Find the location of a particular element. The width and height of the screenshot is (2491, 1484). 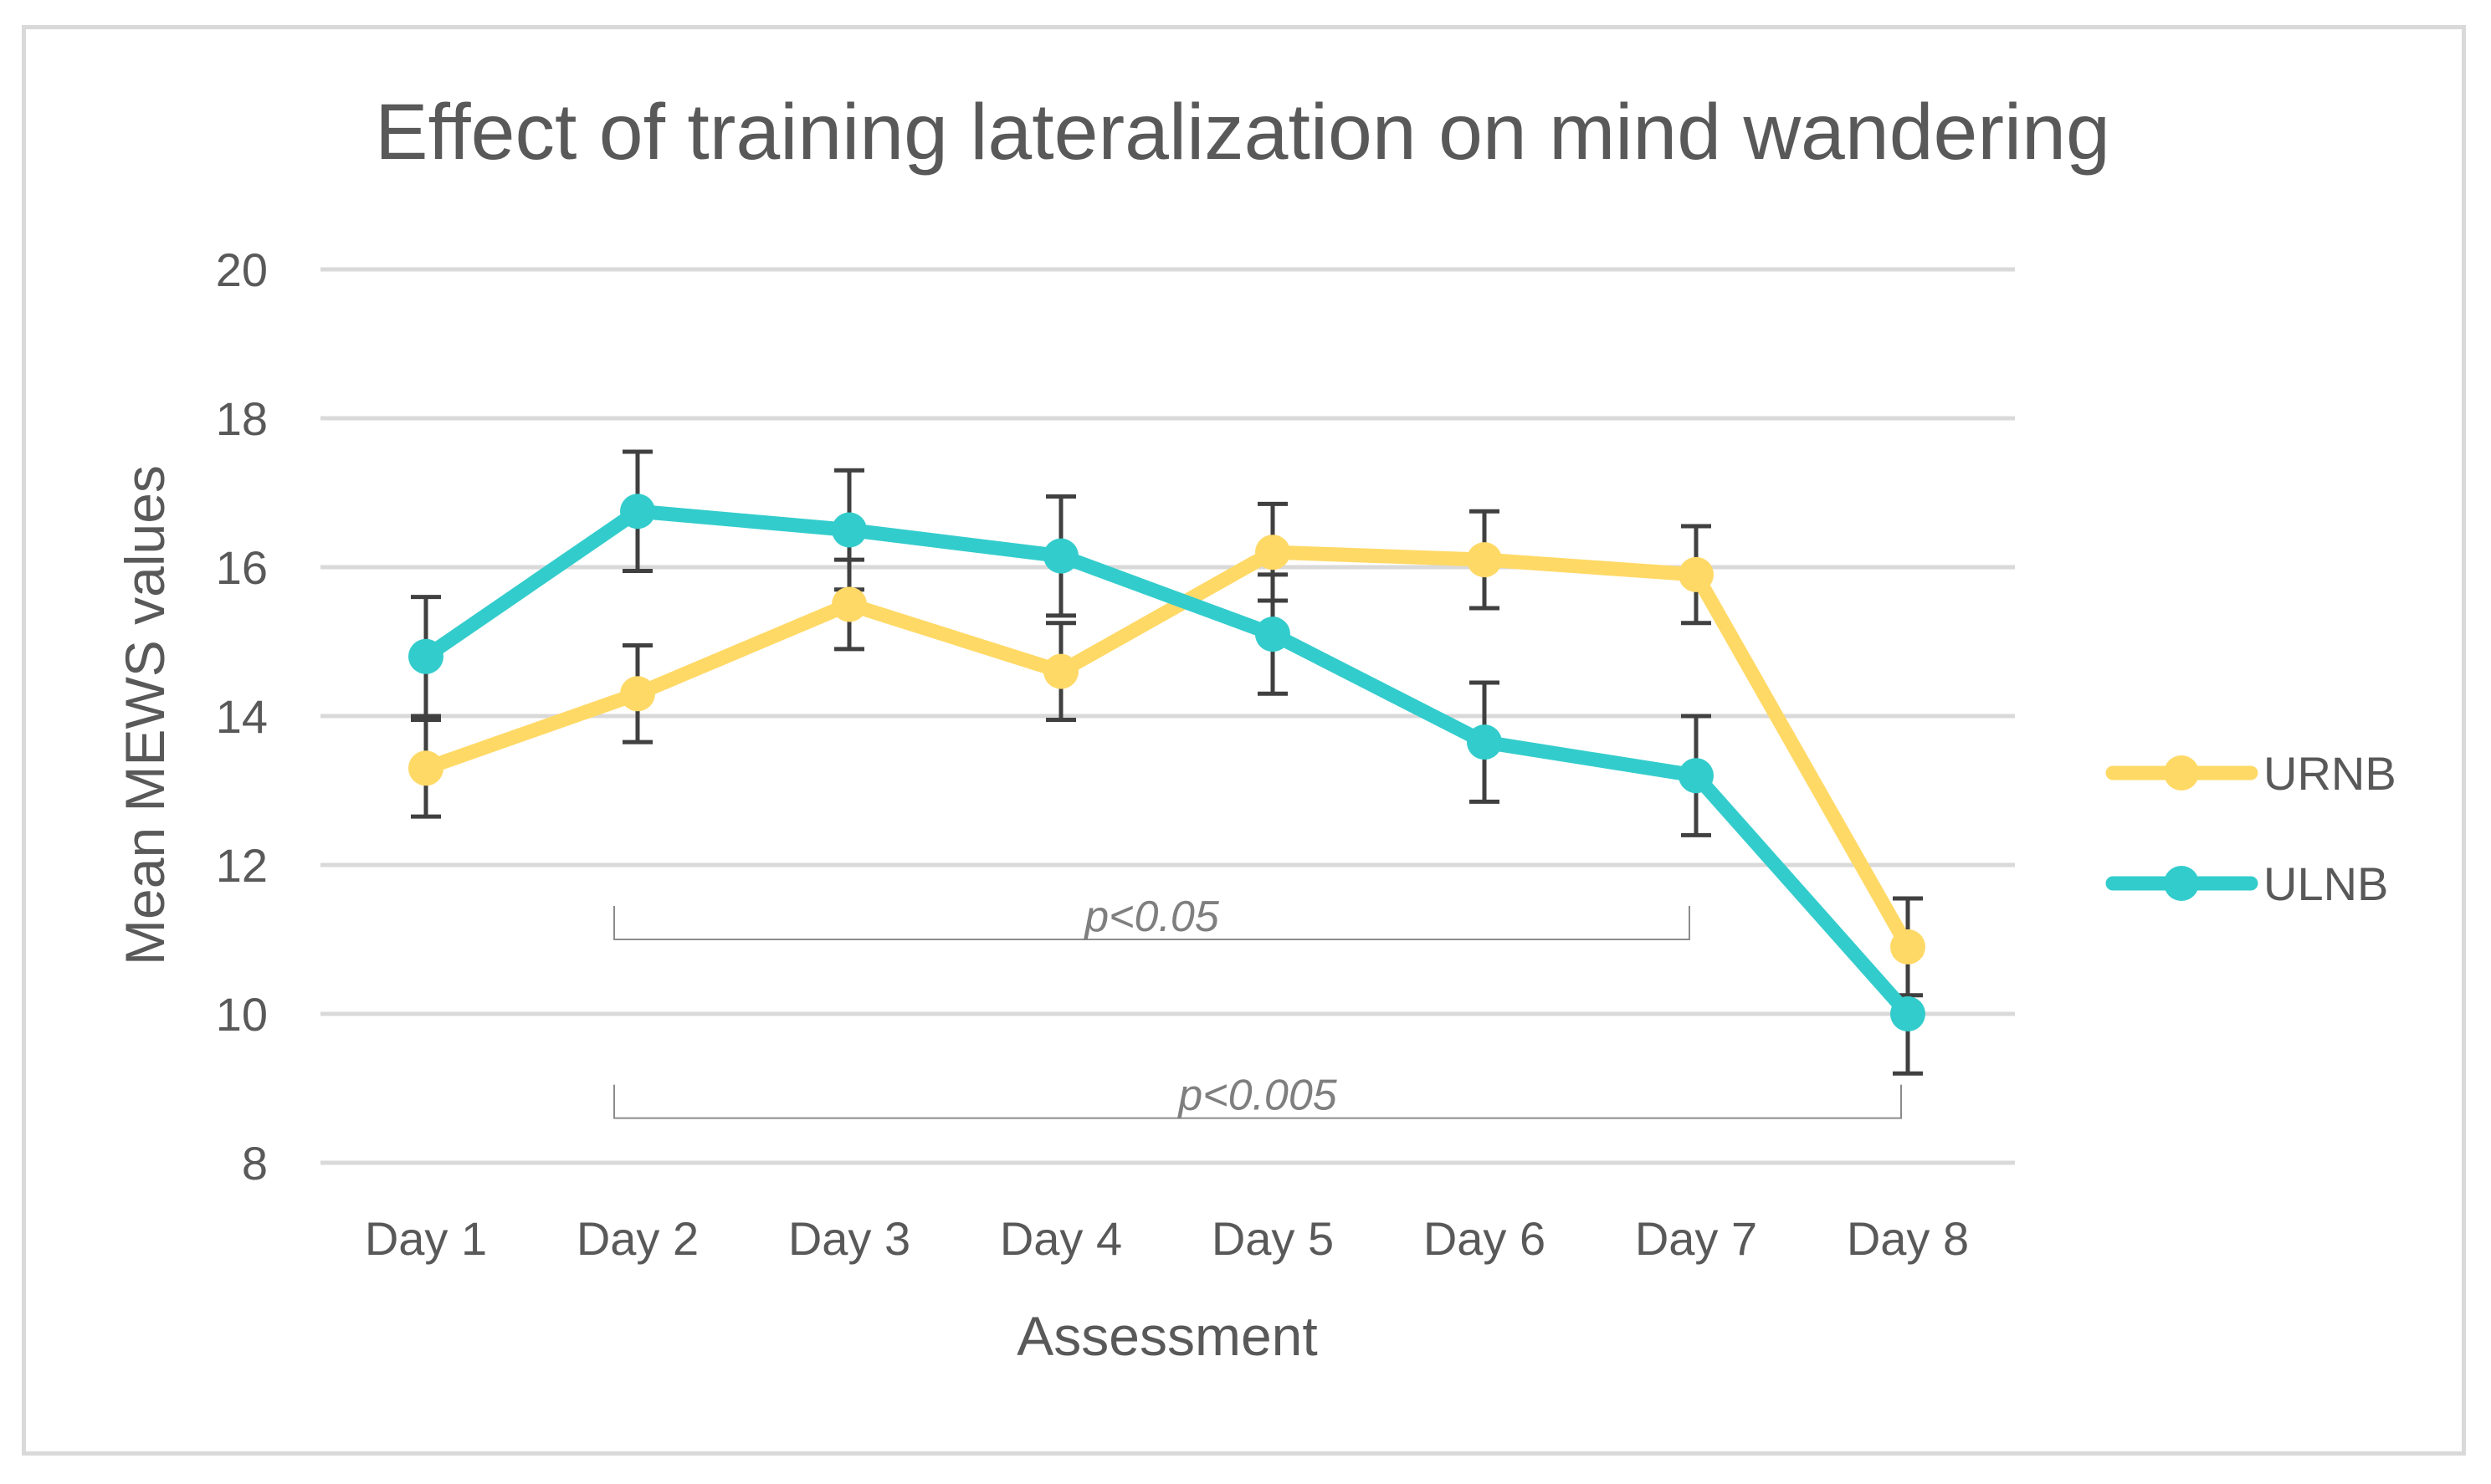

x-tick-label: Day 1 is located at coordinates (426, 1238).